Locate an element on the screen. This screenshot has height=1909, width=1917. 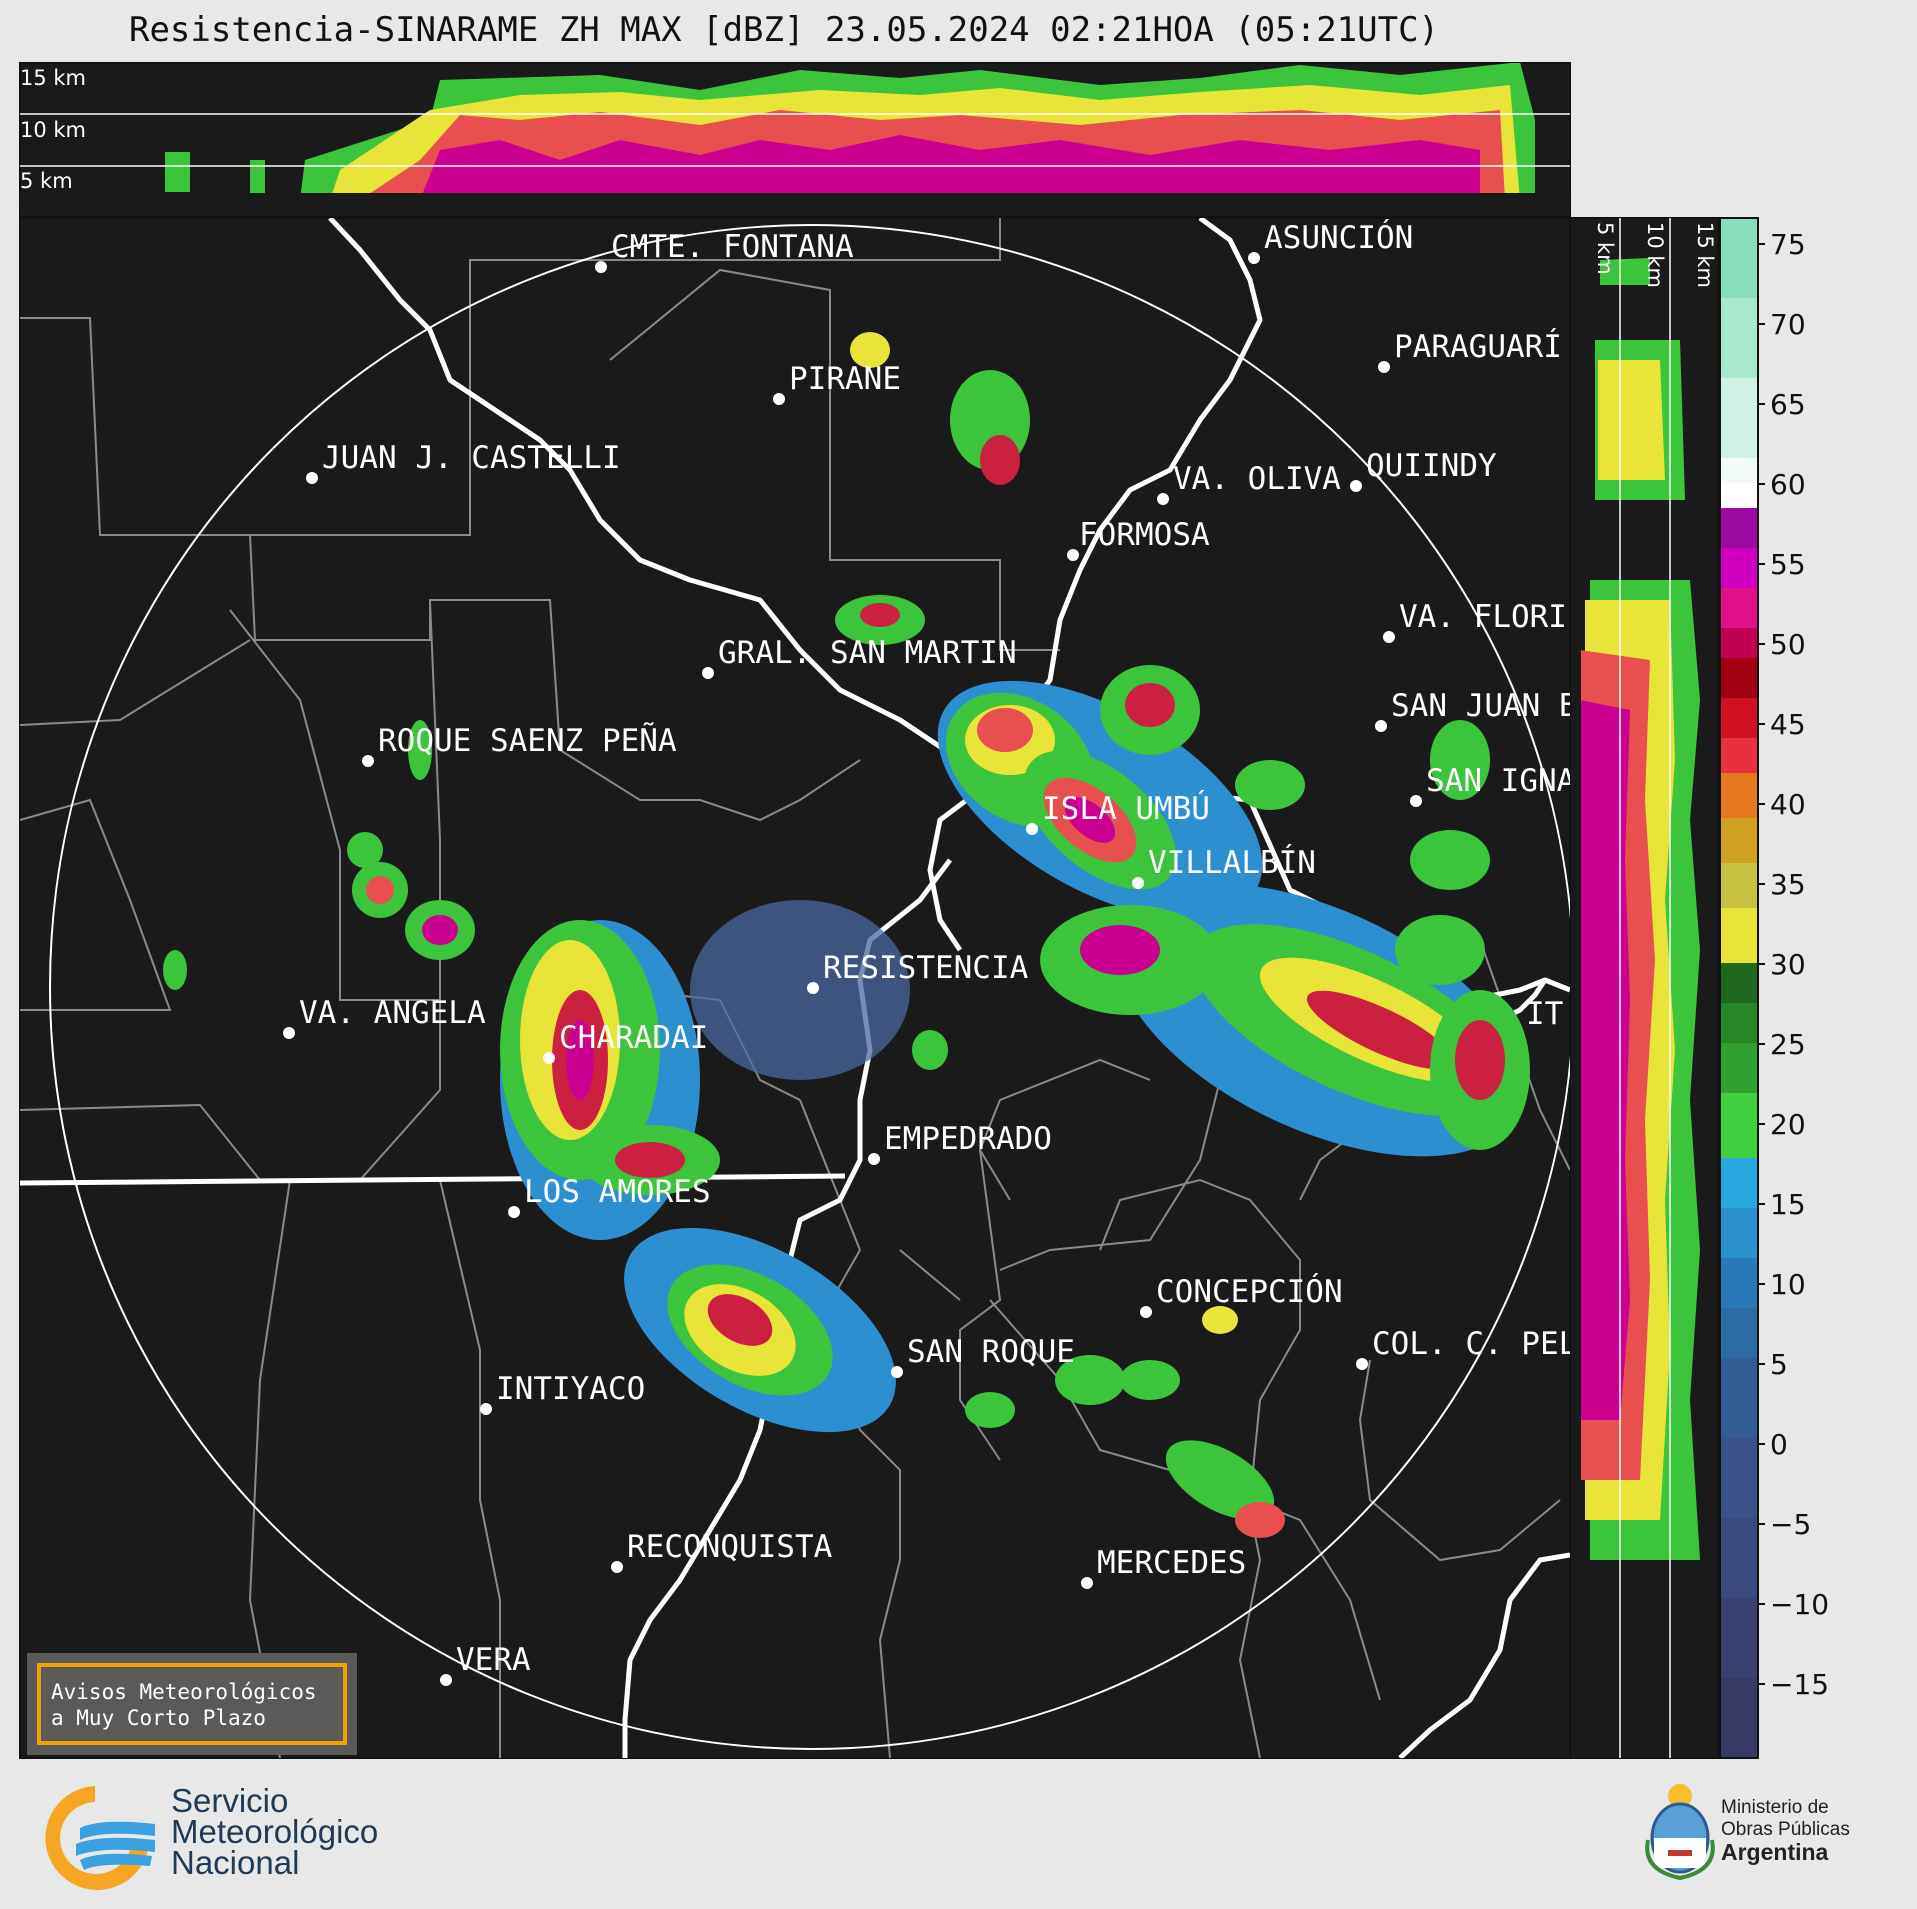
colorbar-tick-50: 50 is located at coordinates (1788, 644).